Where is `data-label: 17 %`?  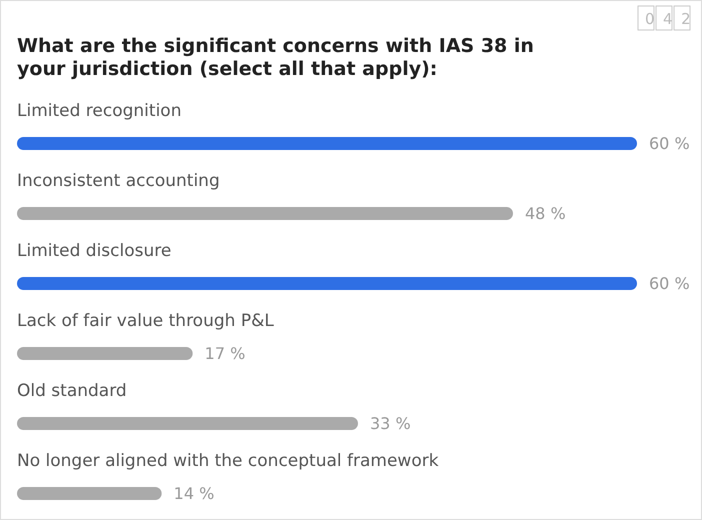 data-label: 17 % is located at coordinates (225, 353).